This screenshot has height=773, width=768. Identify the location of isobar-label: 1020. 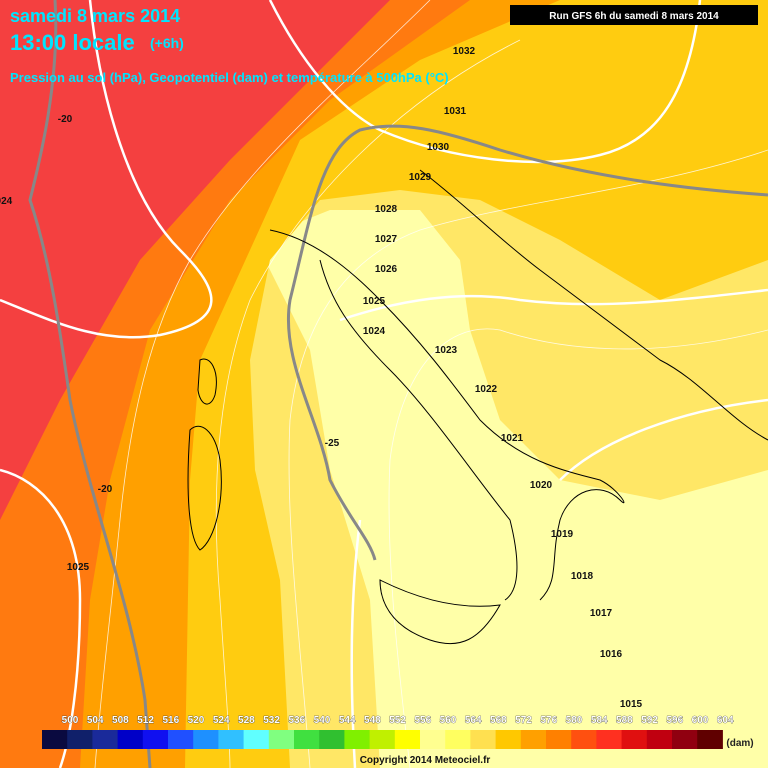
(541, 485).